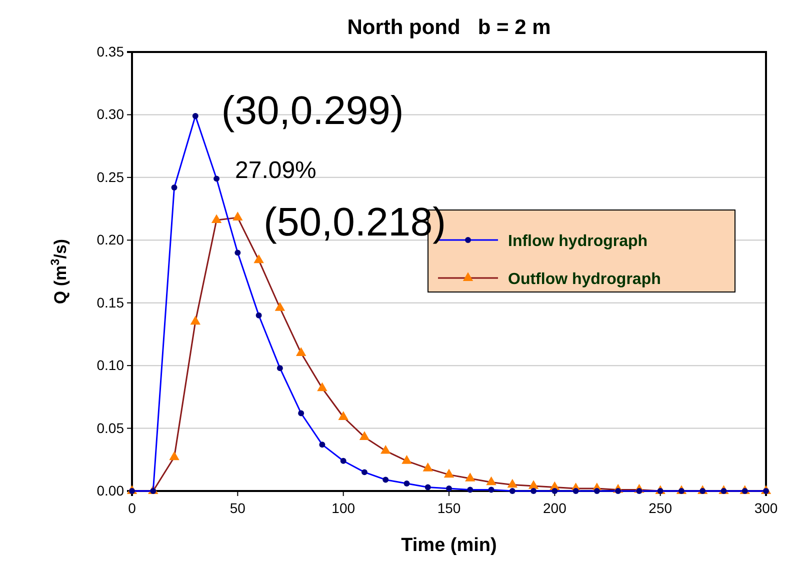 The image size is (799, 566). What do you see at coordinates (110, 51) in the screenshot?
I see `y-tick-label: 0.35` at bounding box center [110, 51].